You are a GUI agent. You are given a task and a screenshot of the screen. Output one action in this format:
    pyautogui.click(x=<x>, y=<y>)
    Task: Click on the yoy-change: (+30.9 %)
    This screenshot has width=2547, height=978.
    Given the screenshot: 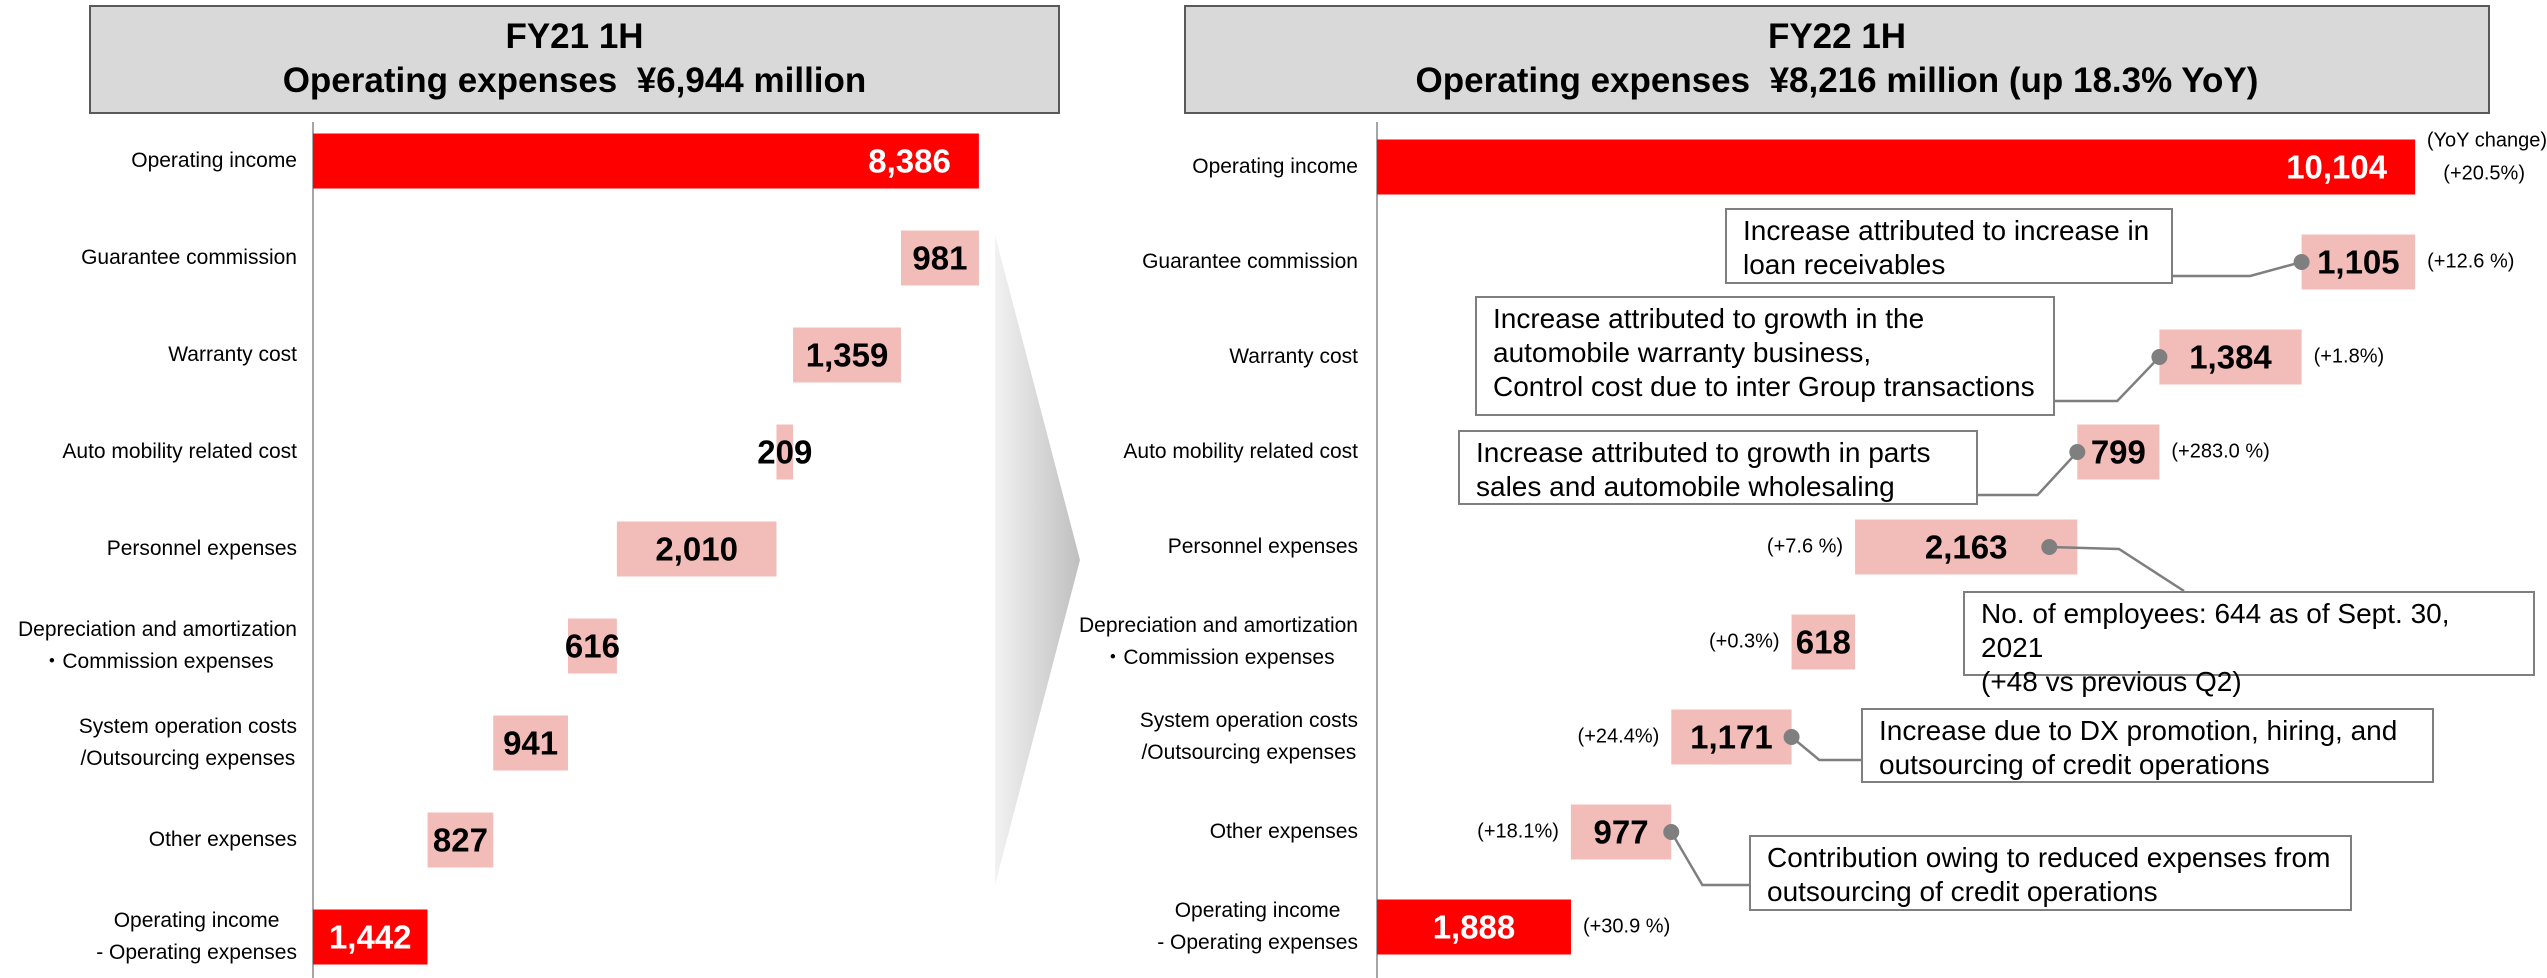 What is the action you would take?
    pyautogui.click(x=1626, y=926)
    